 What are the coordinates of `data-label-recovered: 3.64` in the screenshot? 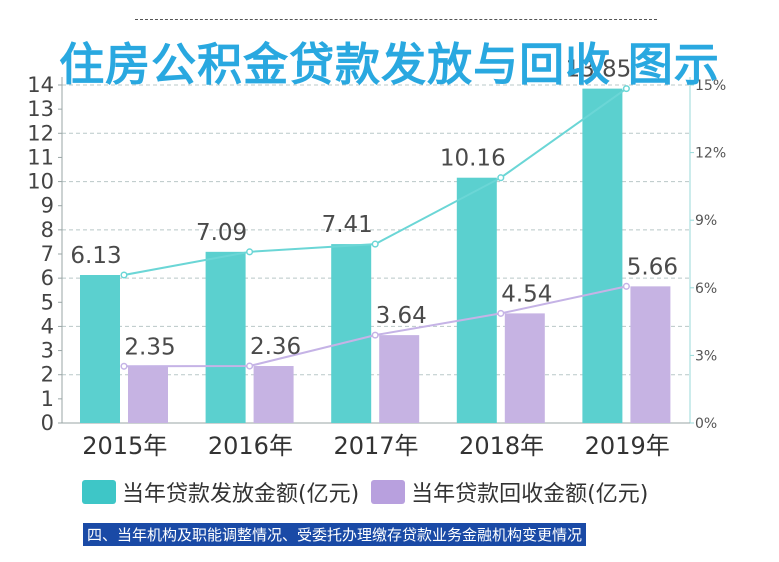 It's located at (401, 316).